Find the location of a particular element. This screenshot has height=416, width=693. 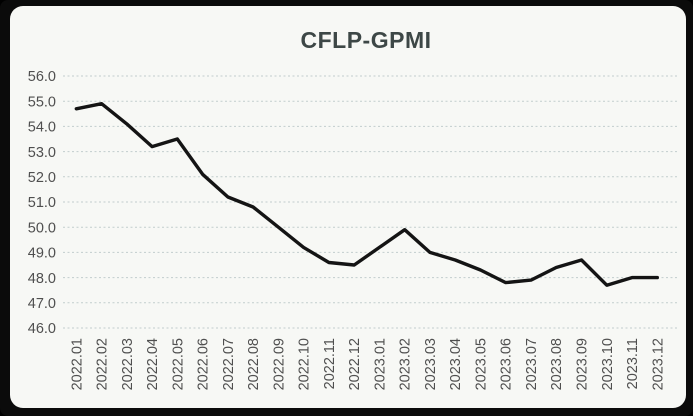

x-axis-tick-label: 2023.10 is located at coordinates (608, 364).